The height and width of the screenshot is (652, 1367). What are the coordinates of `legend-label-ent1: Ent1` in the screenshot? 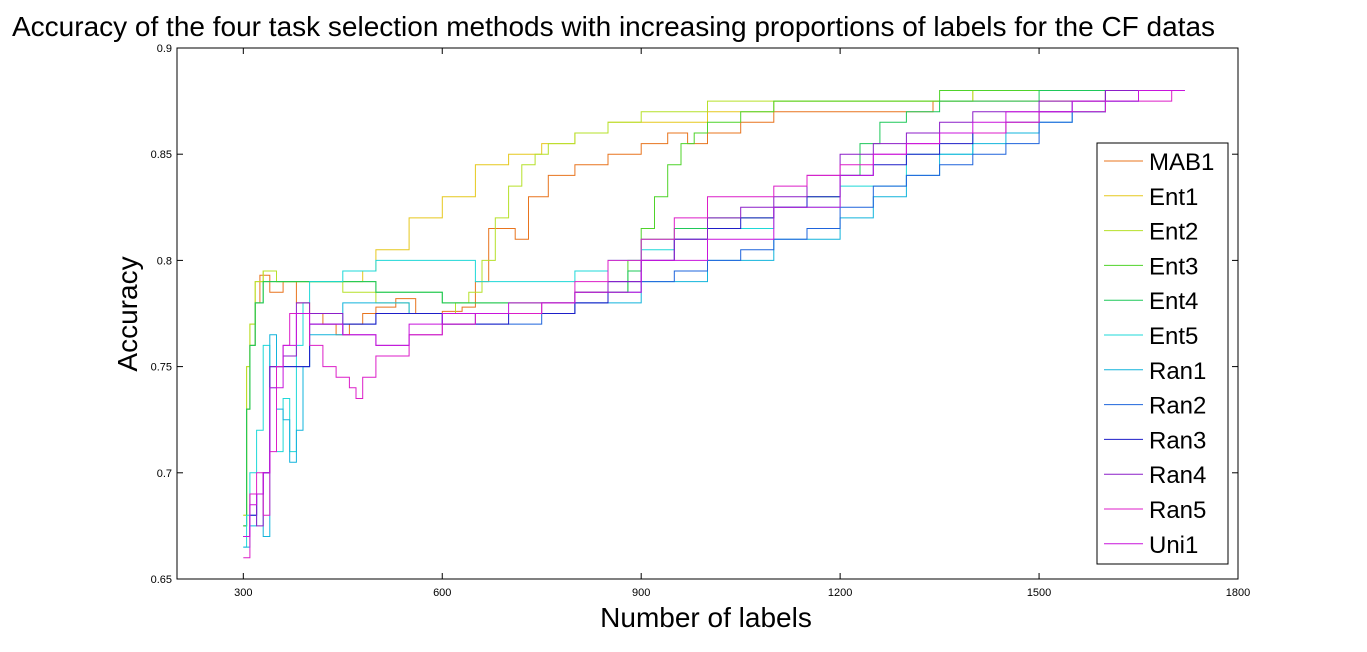 It's located at (1173, 197).